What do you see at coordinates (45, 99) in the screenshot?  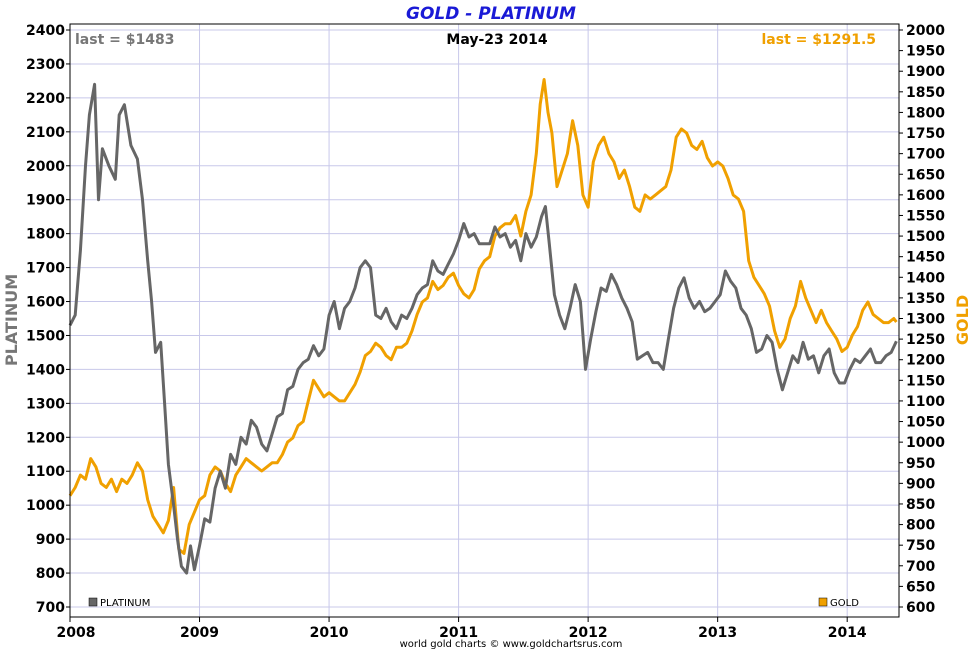 I see `left-tick-label: 2200` at bounding box center [45, 99].